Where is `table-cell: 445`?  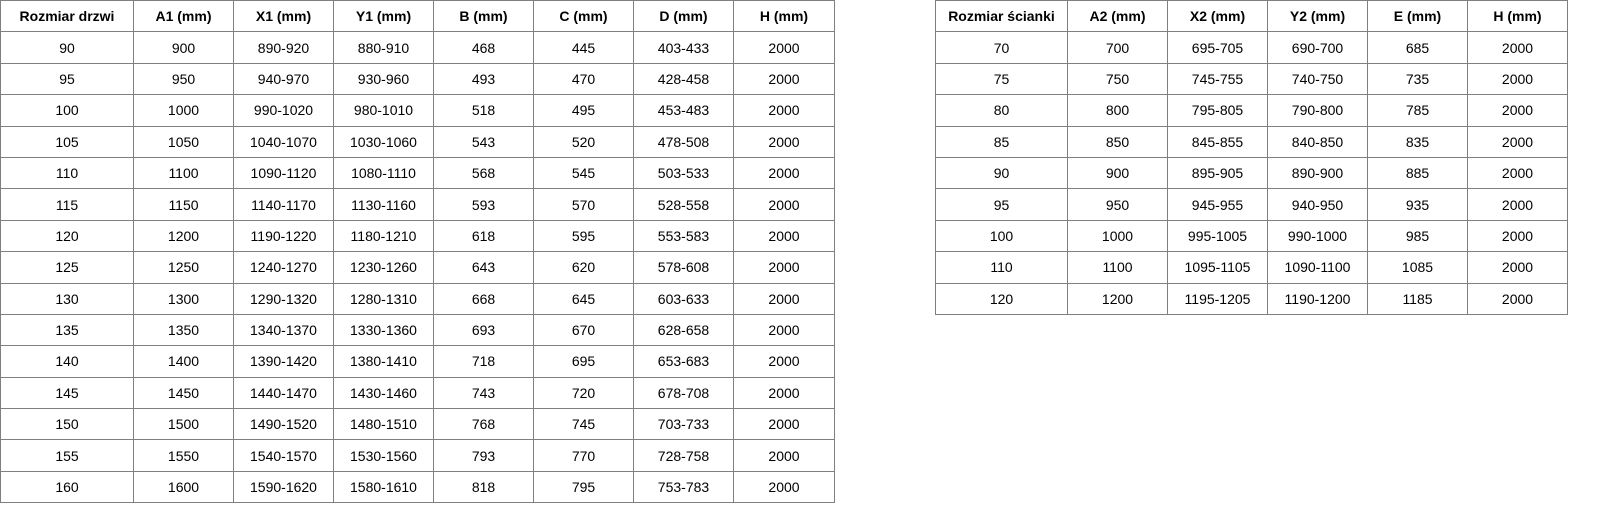 table-cell: 445 is located at coordinates (583, 47).